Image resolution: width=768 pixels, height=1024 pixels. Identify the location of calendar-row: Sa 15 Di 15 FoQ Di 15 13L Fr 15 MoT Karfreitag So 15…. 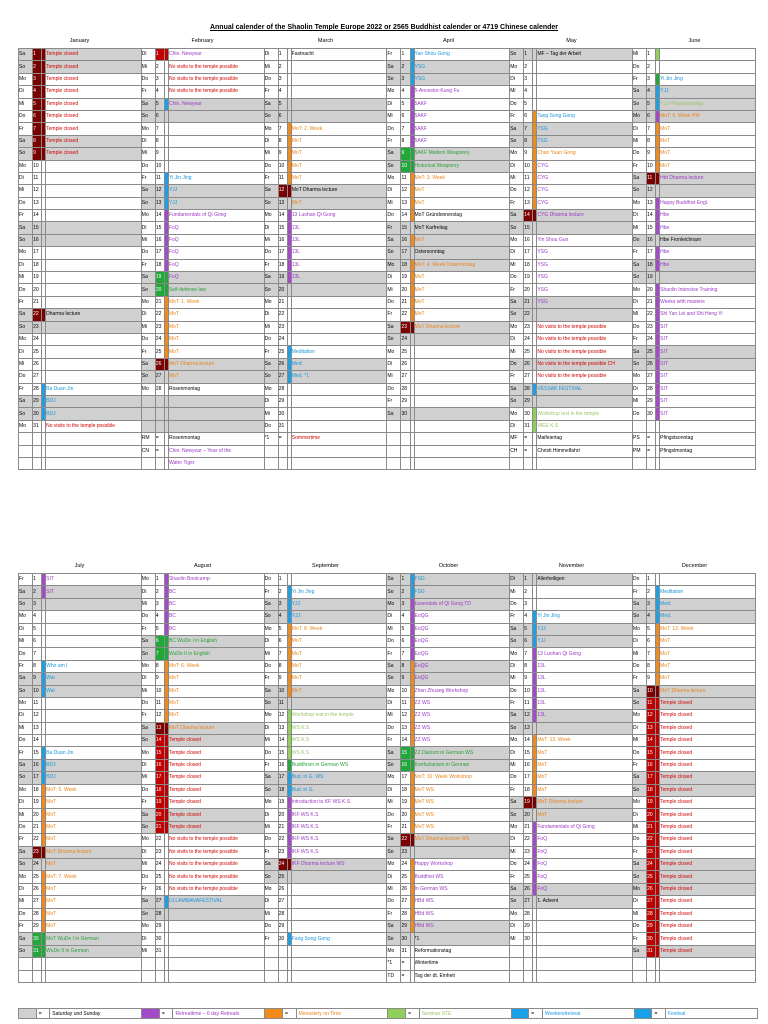
(386, 228).